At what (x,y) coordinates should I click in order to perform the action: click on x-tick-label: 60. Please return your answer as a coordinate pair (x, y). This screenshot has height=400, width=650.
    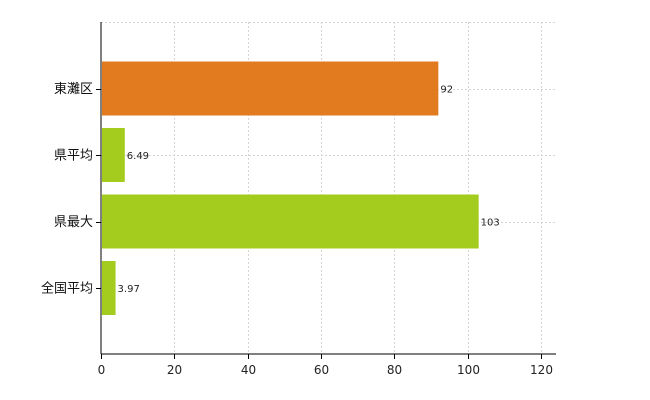
    Looking at the image, I should click on (321, 370).